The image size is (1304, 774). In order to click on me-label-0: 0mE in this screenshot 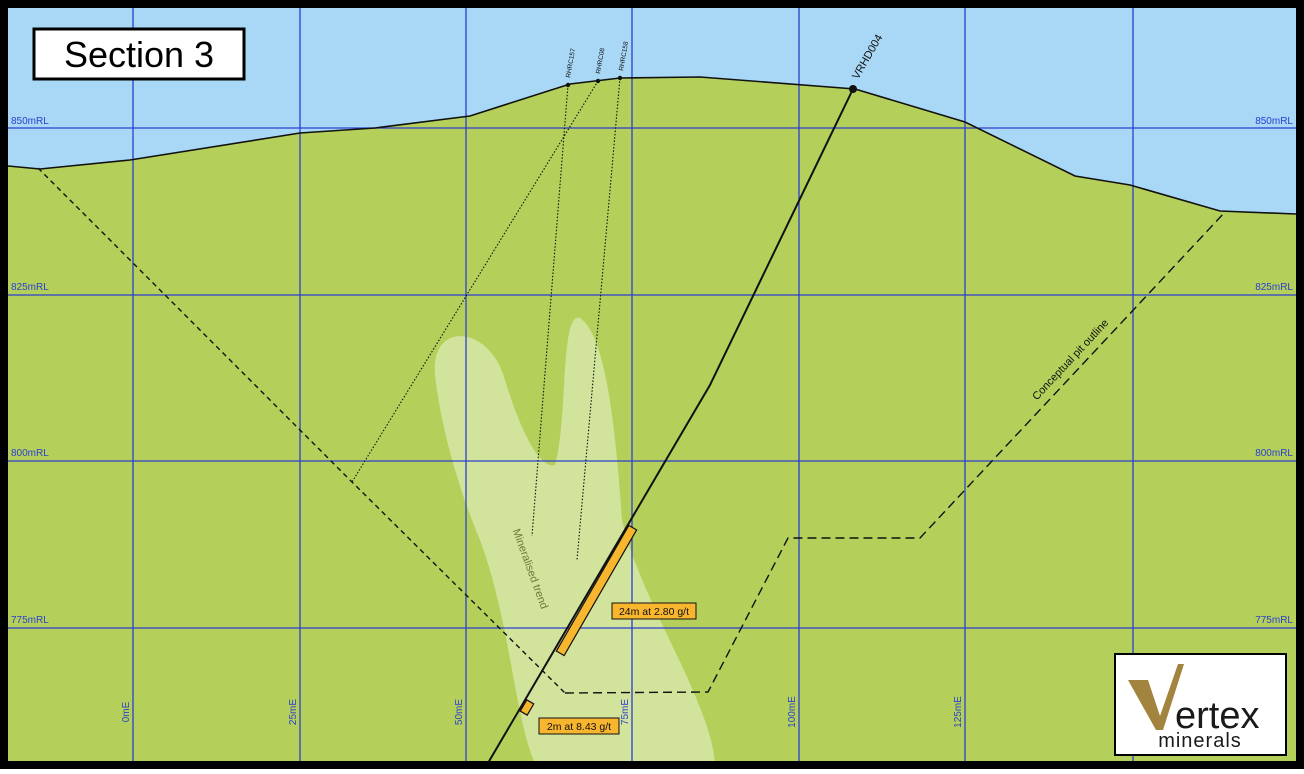, I will do `click(126, 711)`.